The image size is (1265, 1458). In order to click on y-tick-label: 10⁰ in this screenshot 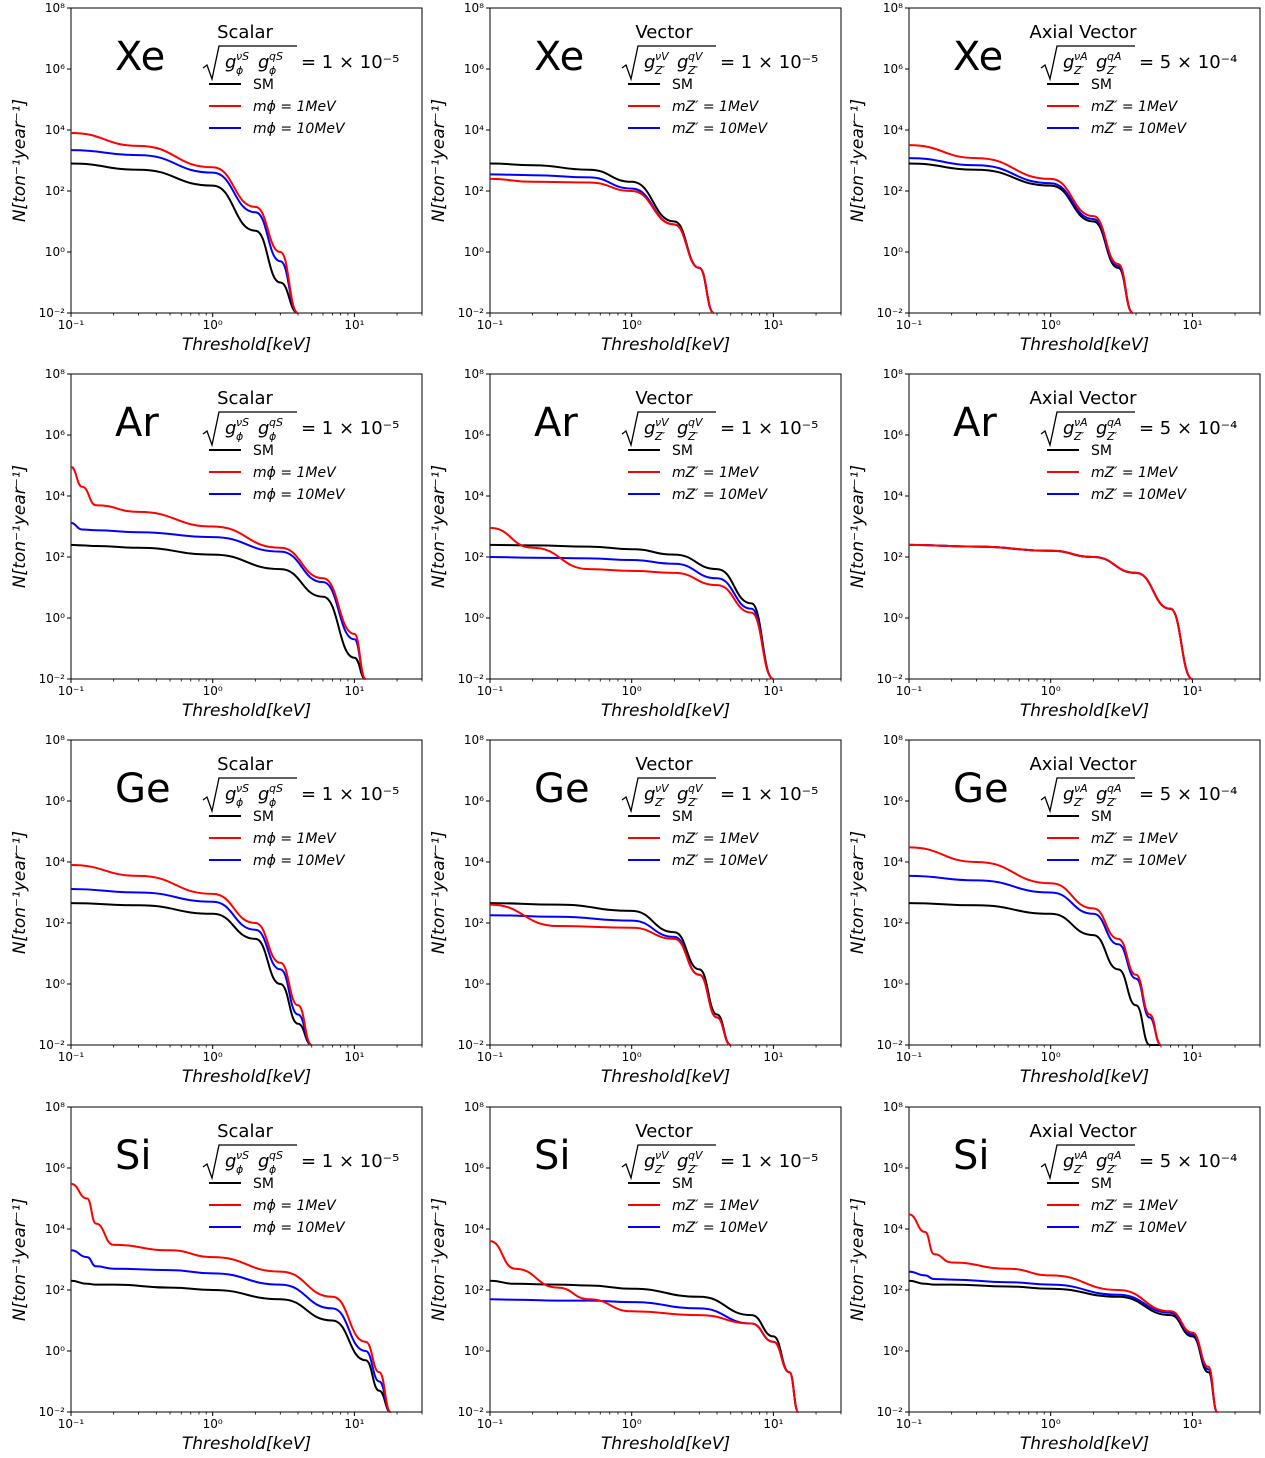, I will do `click(474, 618)`.